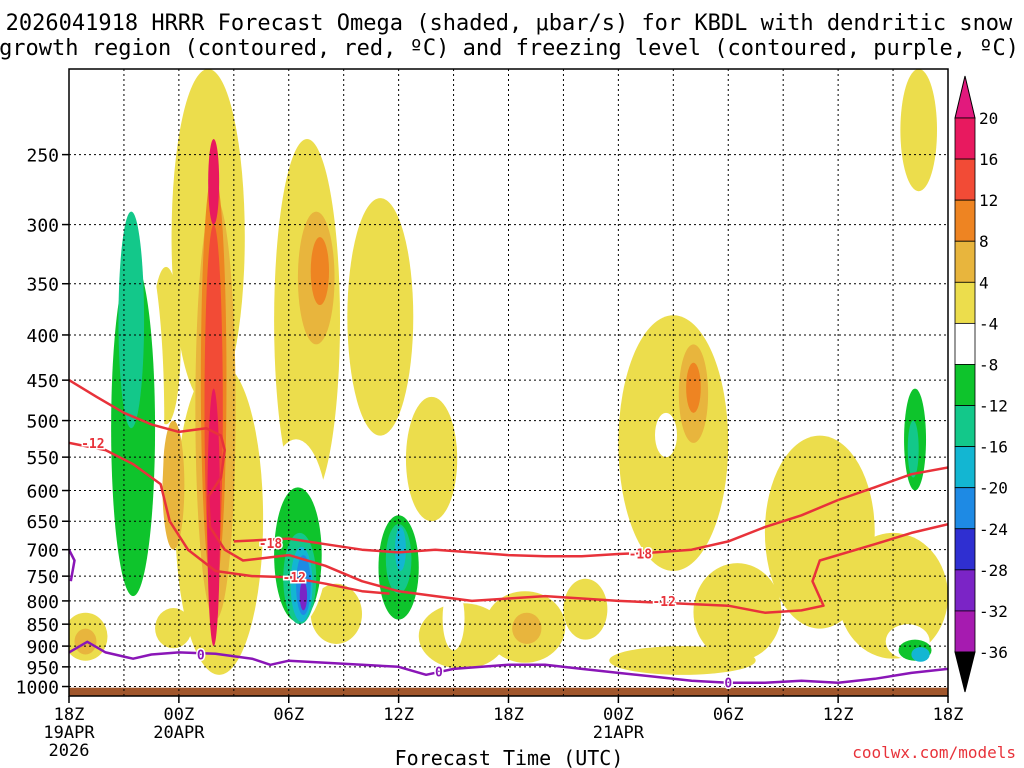 This screenshot has width=1024, height=768. What do you see at coordinates (69, 751) in the screenshot?
I see `x-tick-label-0-2: 2026` at bounding box center [69, 751].